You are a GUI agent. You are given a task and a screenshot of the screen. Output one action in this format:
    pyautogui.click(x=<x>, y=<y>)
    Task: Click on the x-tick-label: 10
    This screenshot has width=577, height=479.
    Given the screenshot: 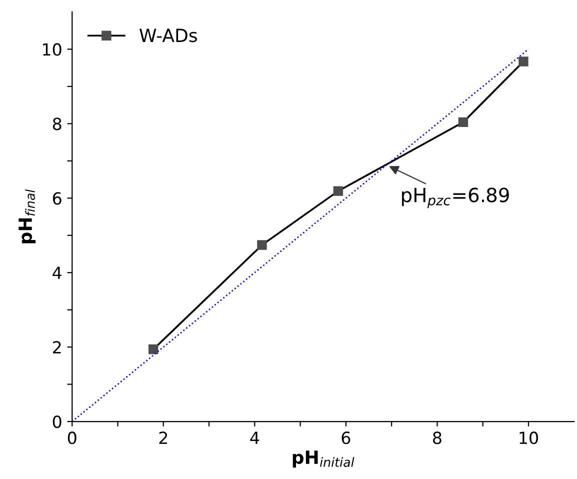 What is the action you would take?
    pyautogui.click(x=529, y=438)
    